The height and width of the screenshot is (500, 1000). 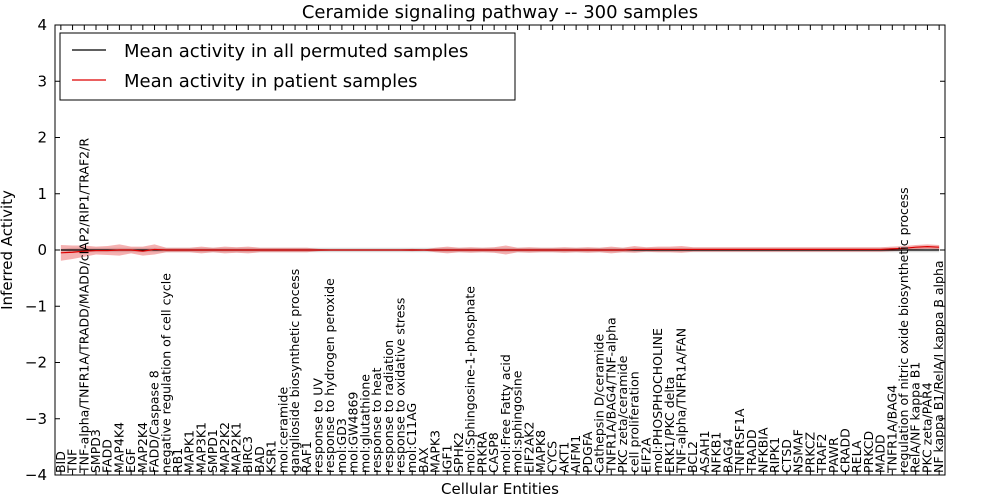 I want to click on category-label: BID, so click(x=60, y=462).